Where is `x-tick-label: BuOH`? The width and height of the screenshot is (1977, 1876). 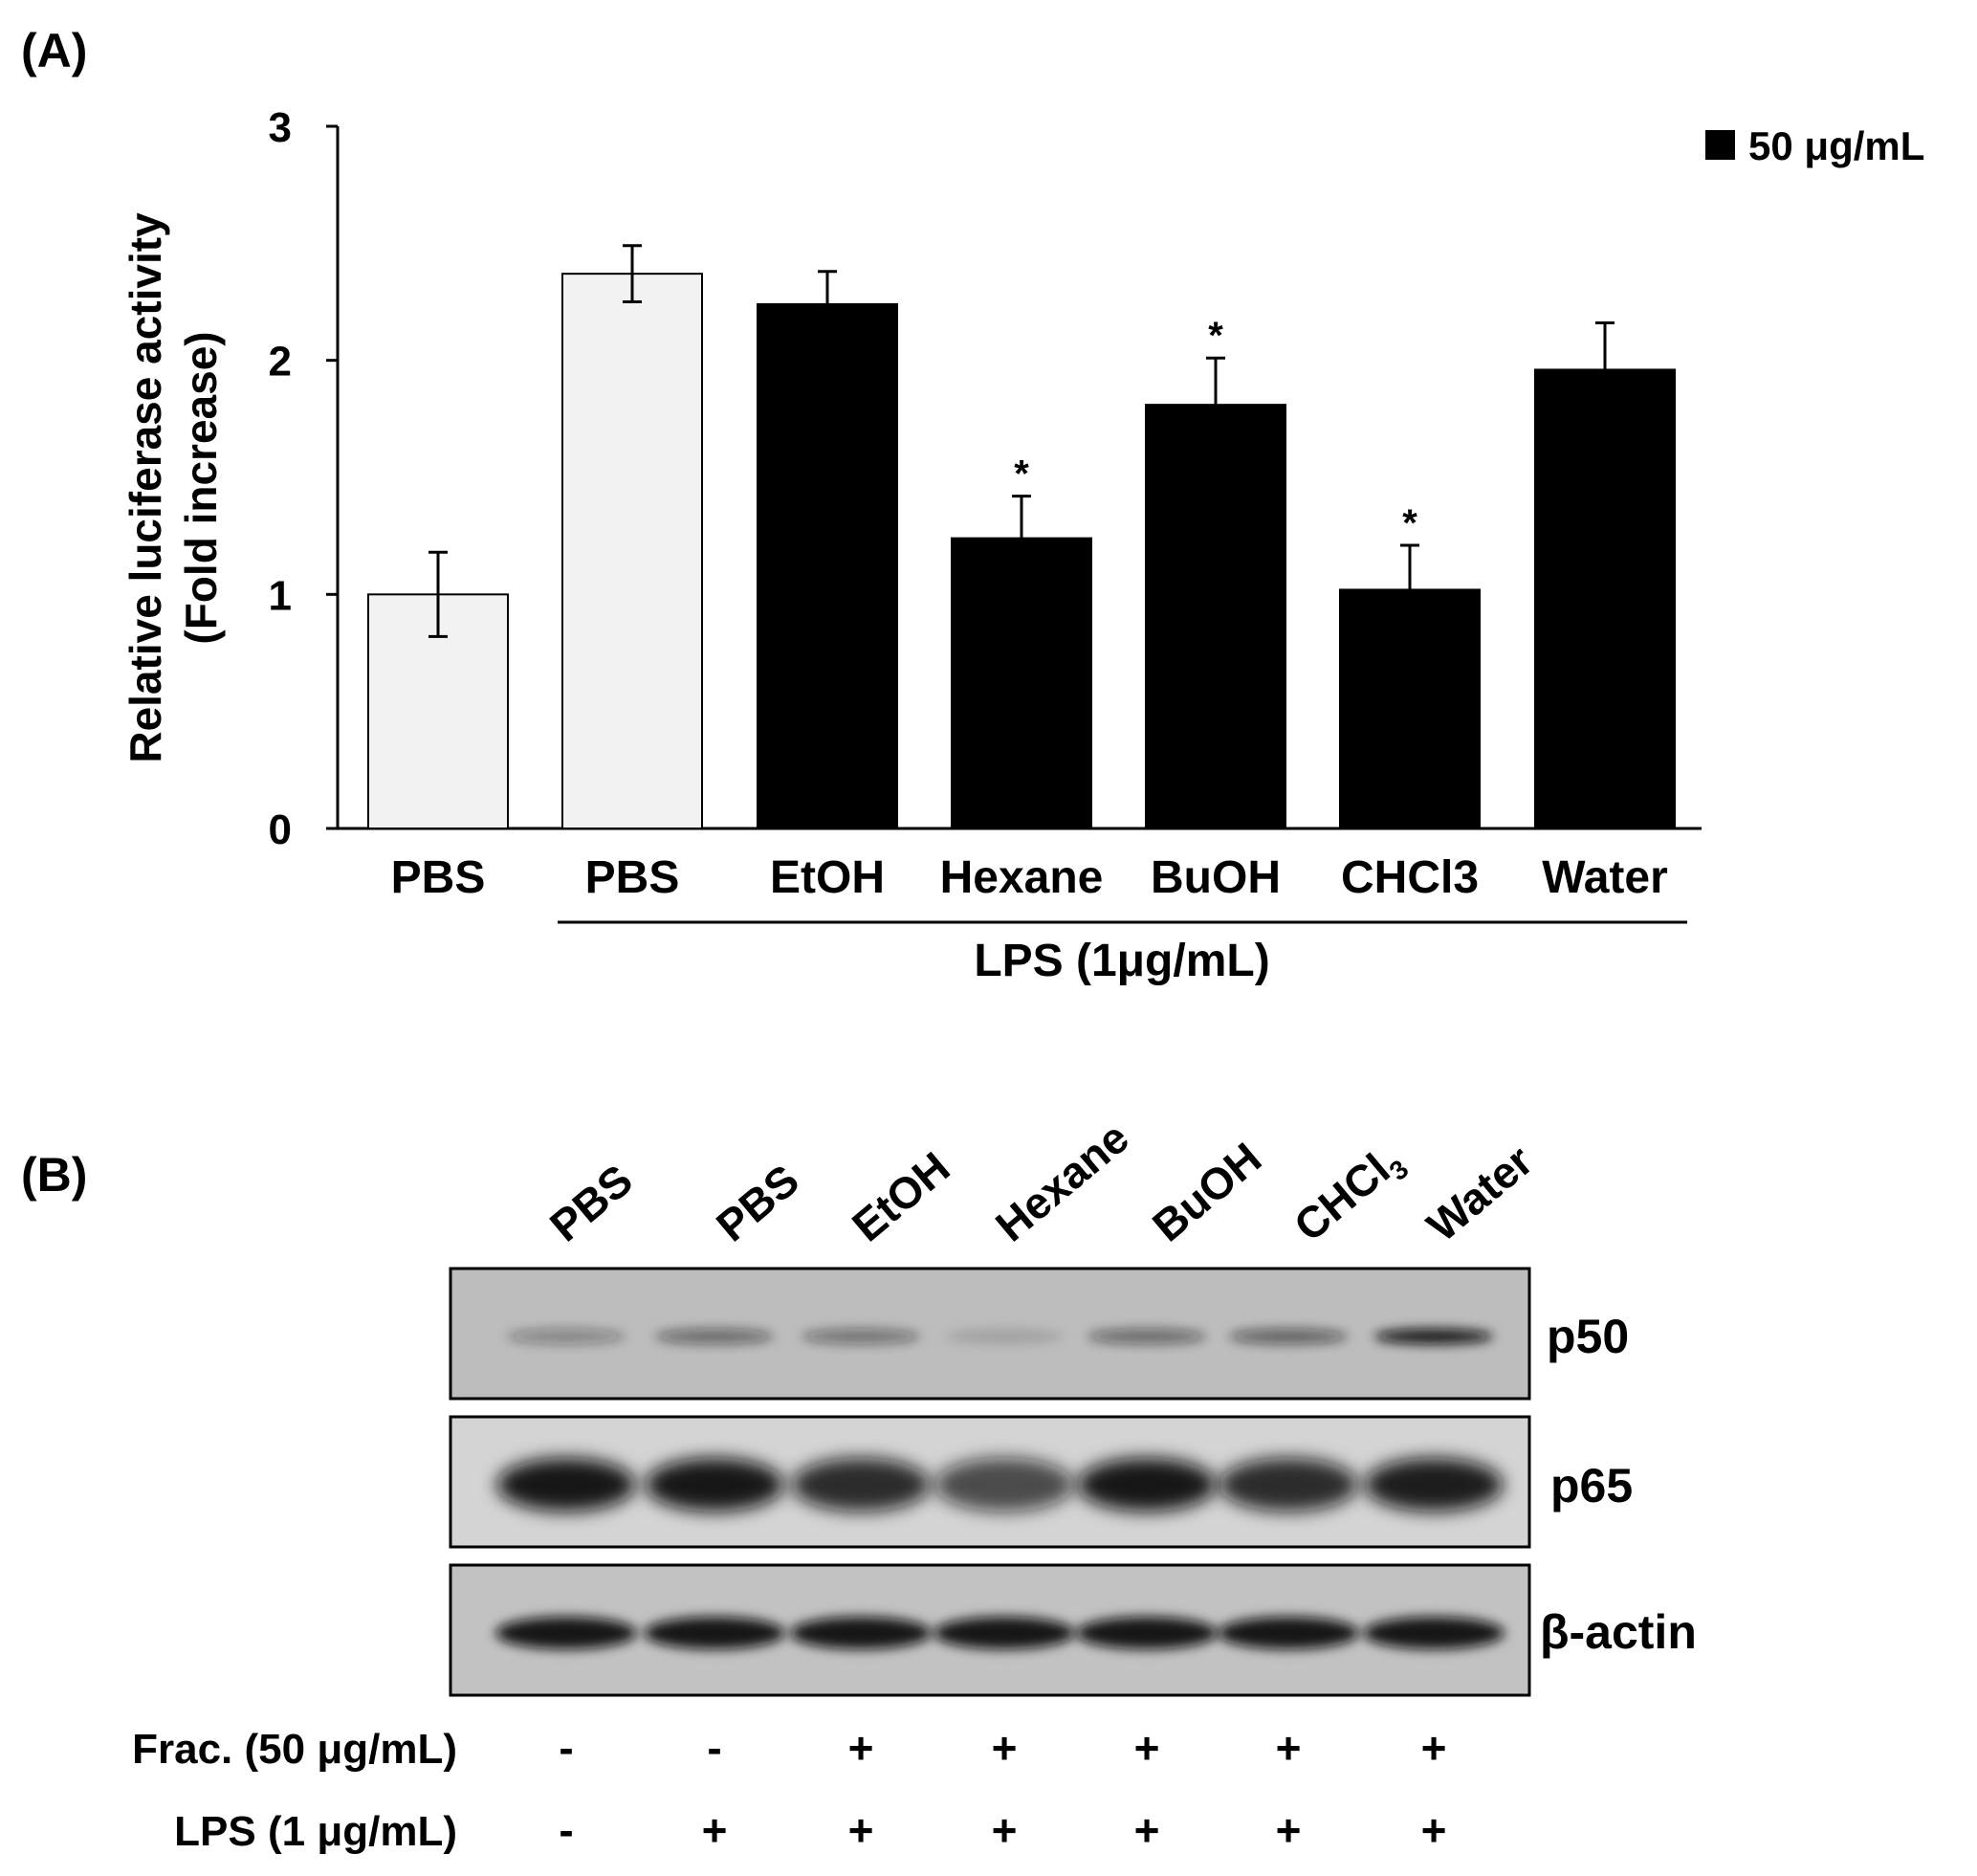 x-tick-label: BuOH is located at coordinates (1216, 877).